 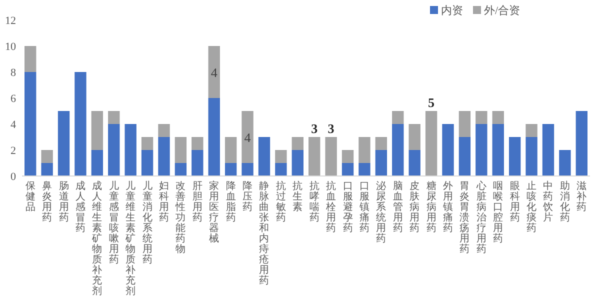 I want to click on x-tick-label: 脑血管用药, so click(x=397, y=207).